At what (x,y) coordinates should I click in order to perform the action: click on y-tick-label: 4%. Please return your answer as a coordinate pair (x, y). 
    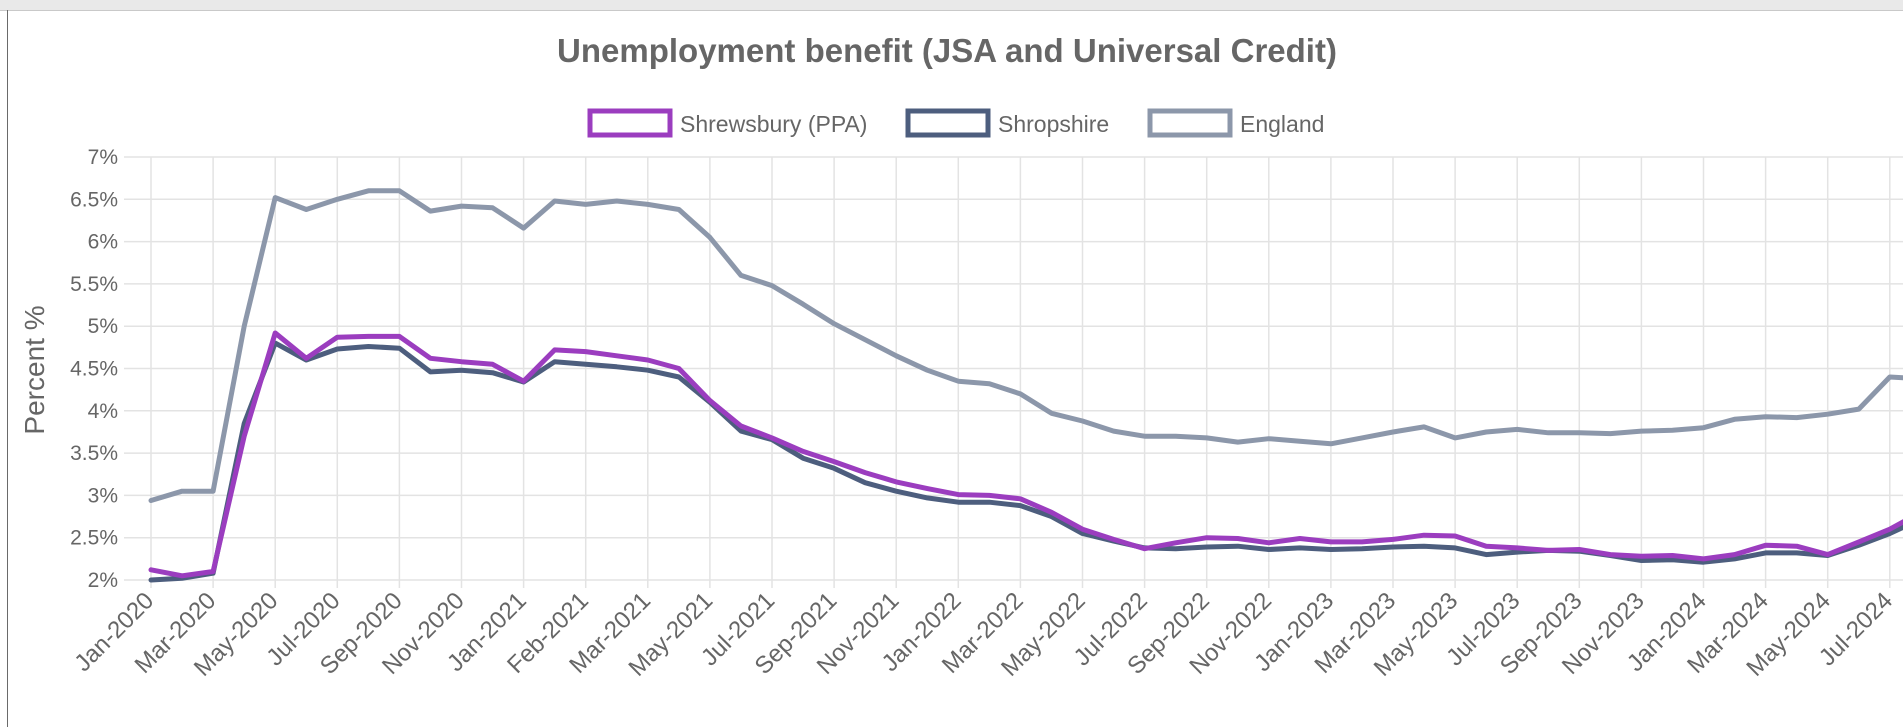
    Looking at the image, I should click on (103, 411).